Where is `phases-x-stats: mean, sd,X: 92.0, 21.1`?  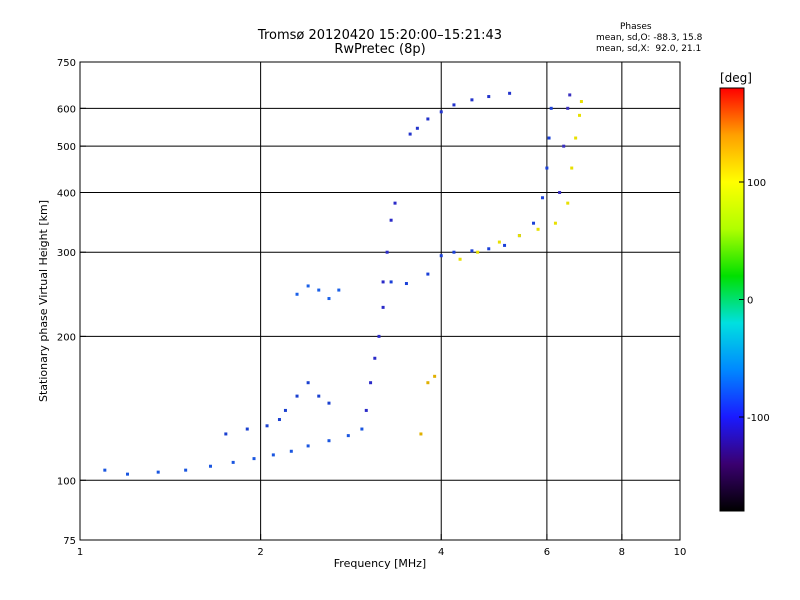 phases-x-stats: mean, sd,X: 92.0, 21.1 is located at coordinates (649, 49).